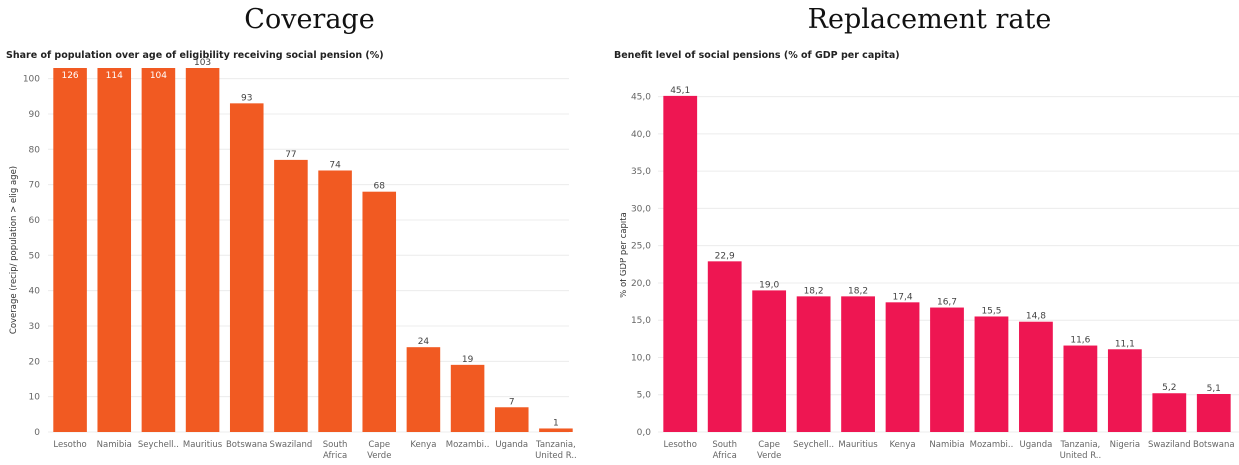  What do you see at coordinates (31, 80) in the screenshot?
I see `y-tick-label: 100` at bounding box center [31, 80].